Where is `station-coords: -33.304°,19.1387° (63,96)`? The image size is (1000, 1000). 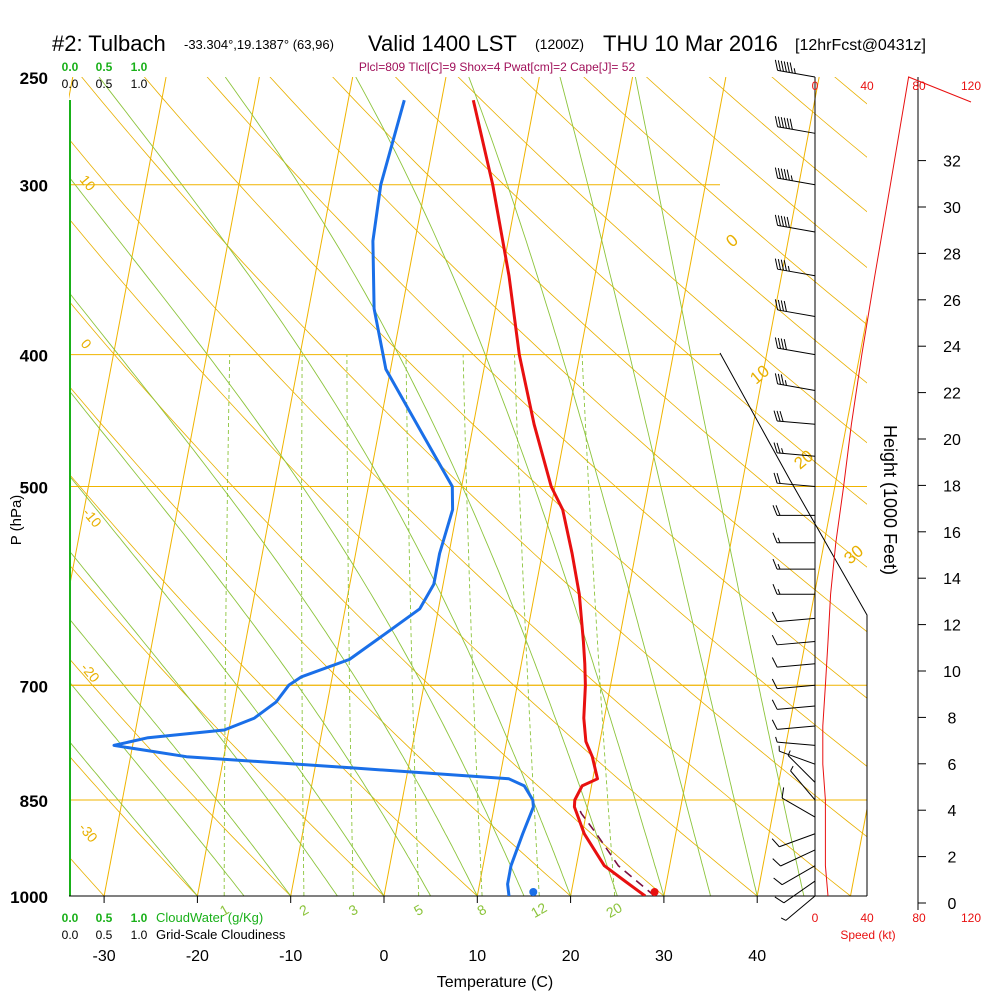
station-coords: -33.304°,19.1387° (63,96) is located at coordinates (259, 44).